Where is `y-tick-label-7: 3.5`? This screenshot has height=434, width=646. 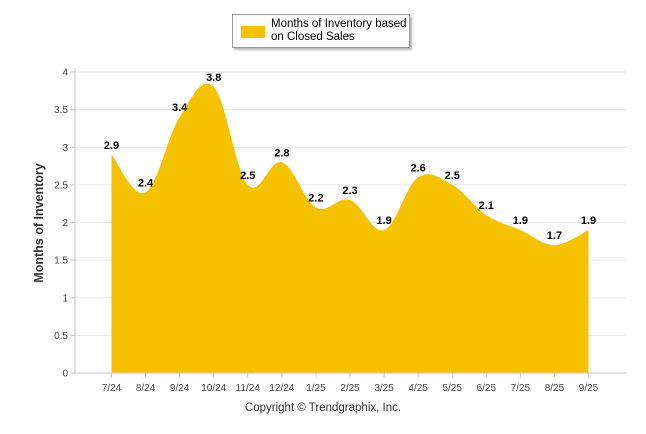
y-tick-label-7: 3.5 is located at coordinates (61, 110).